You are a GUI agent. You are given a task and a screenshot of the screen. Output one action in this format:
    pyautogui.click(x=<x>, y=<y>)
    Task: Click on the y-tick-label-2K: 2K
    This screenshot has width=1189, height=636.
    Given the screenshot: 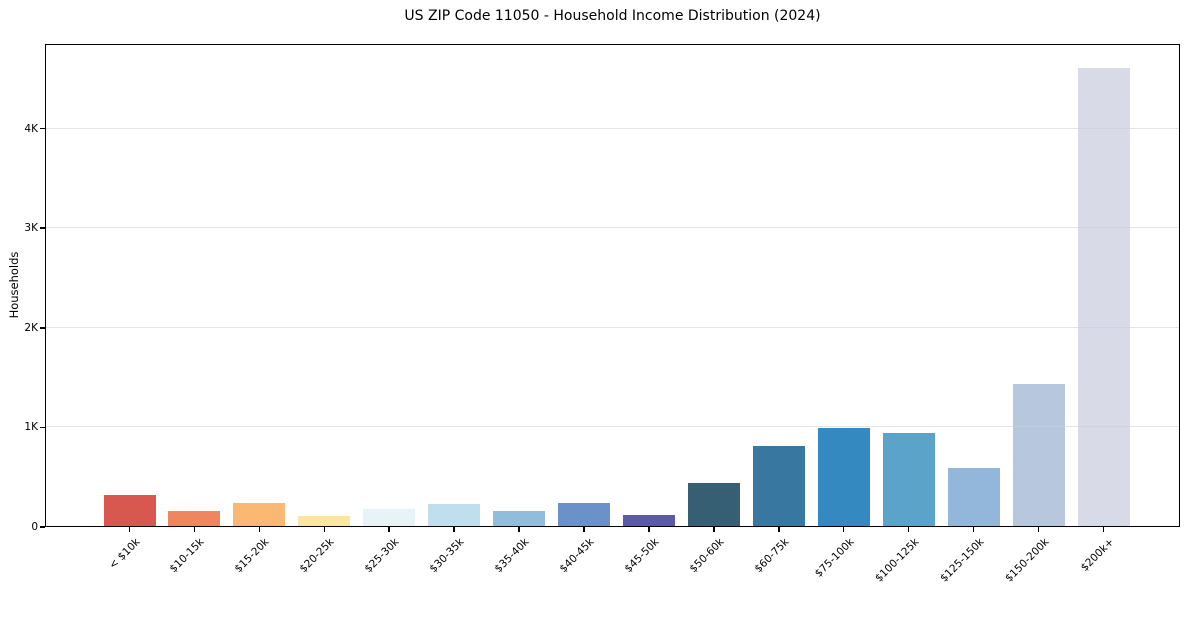 What is the action you would take?
    pyautogui.click(x=31, y=327)
    